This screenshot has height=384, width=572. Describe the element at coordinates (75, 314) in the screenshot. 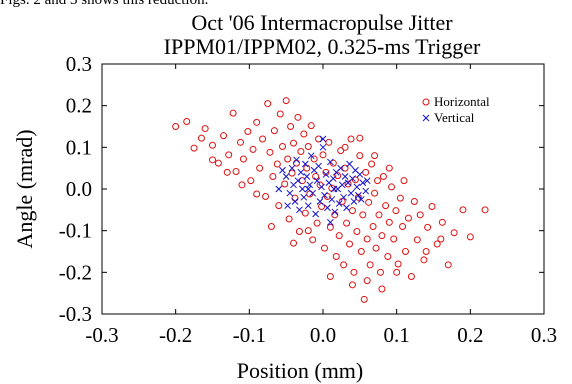

I see `y-tick-label: -0.3` at that location.